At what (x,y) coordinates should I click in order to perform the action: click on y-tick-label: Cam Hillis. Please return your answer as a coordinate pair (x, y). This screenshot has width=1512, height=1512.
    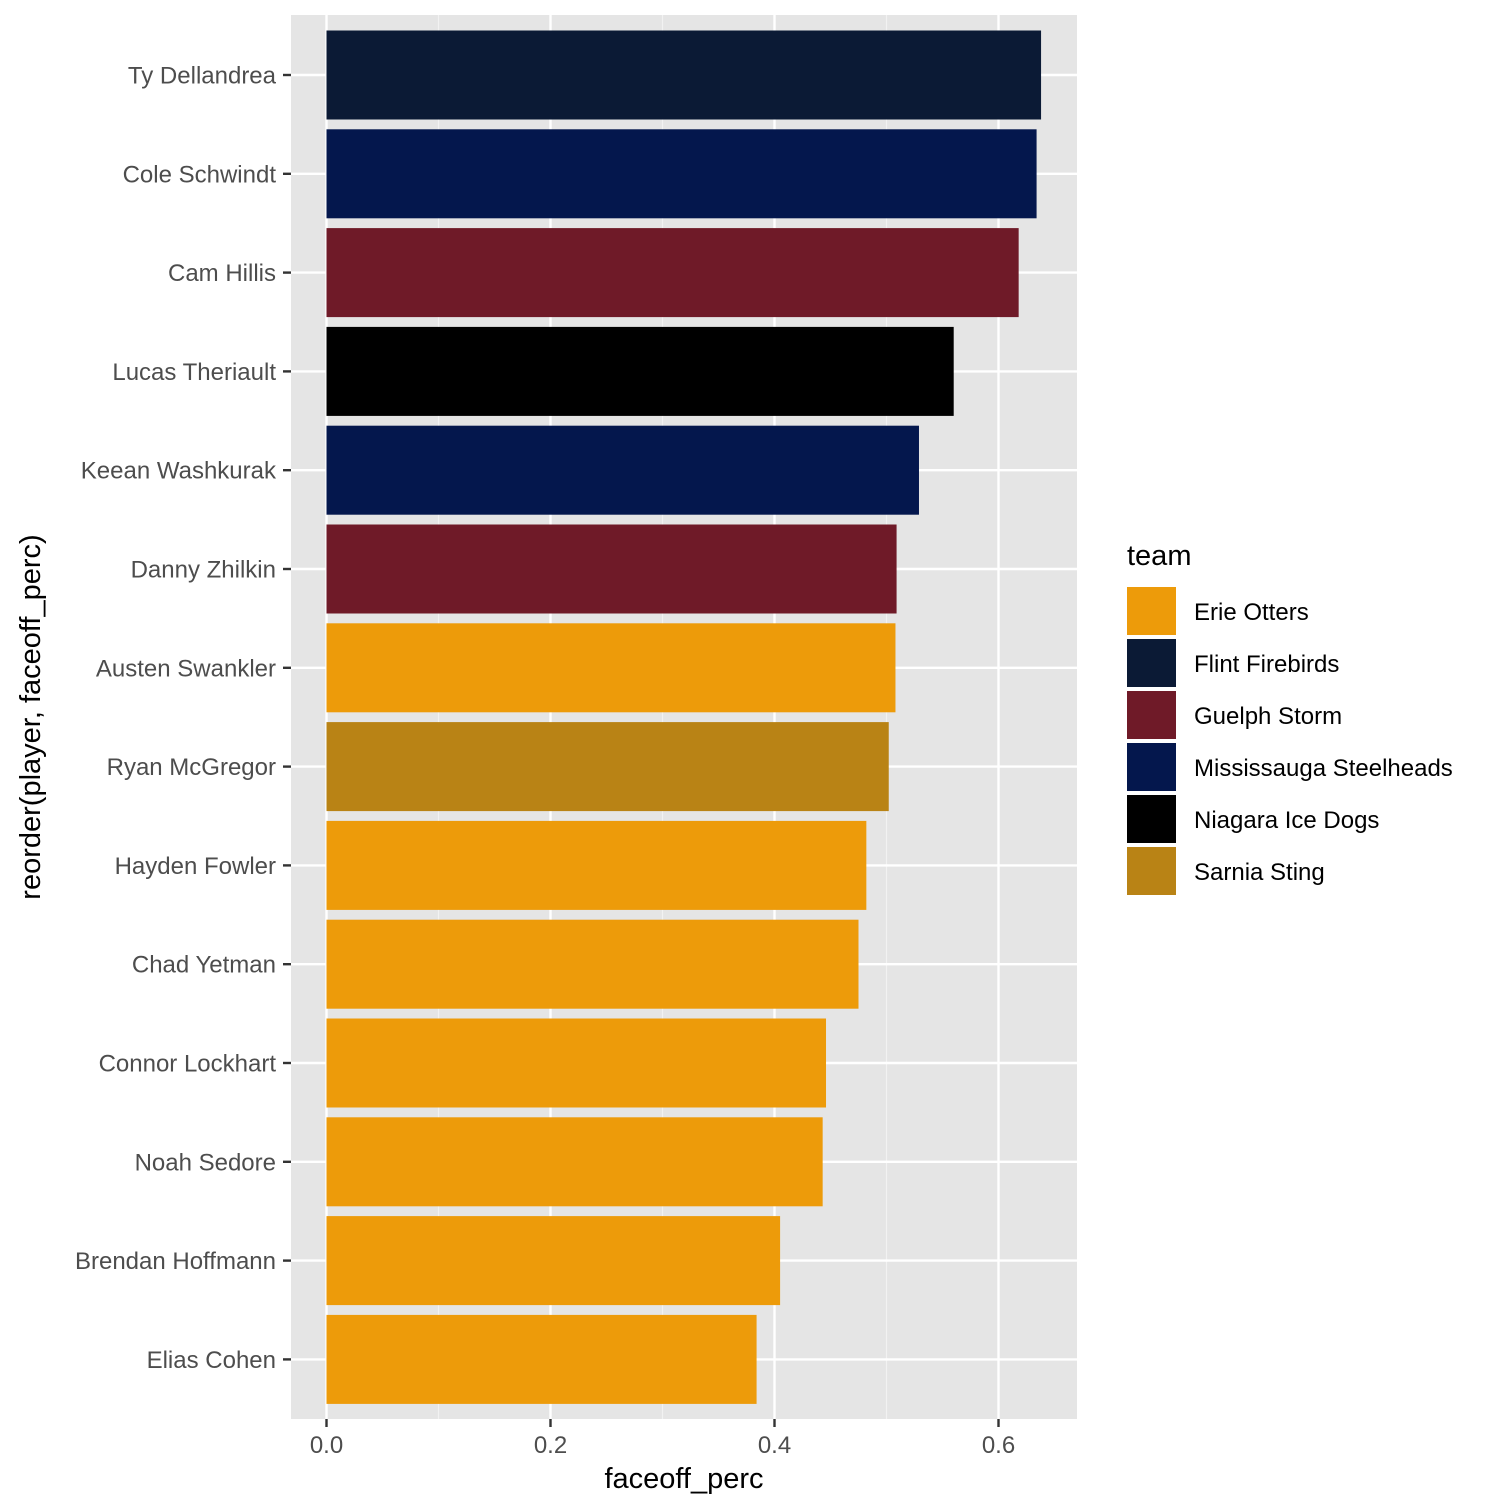
    Looking at the image, I should click on (222, 273).